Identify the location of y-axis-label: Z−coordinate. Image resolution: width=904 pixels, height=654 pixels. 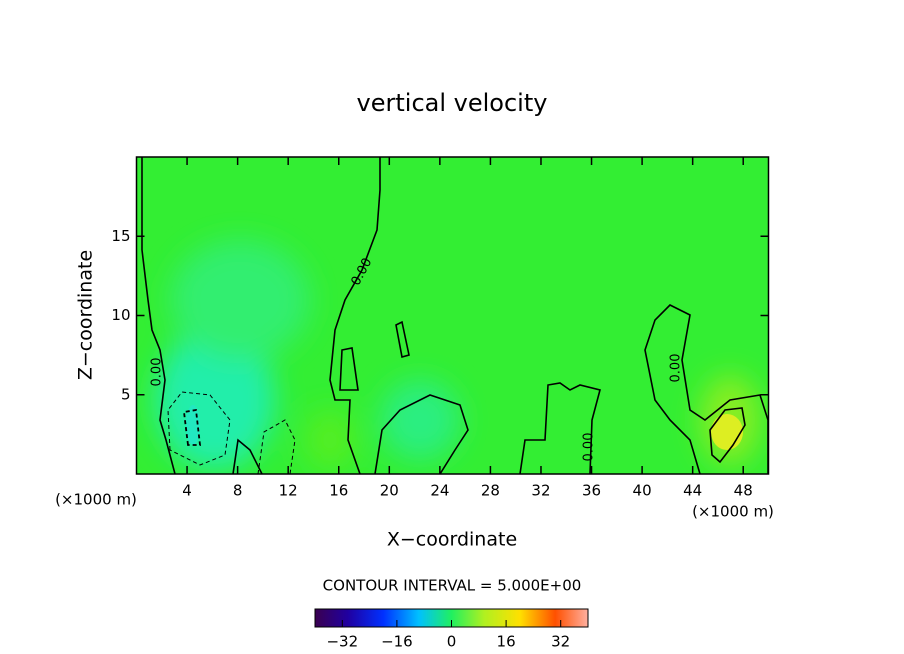
(86, 315).